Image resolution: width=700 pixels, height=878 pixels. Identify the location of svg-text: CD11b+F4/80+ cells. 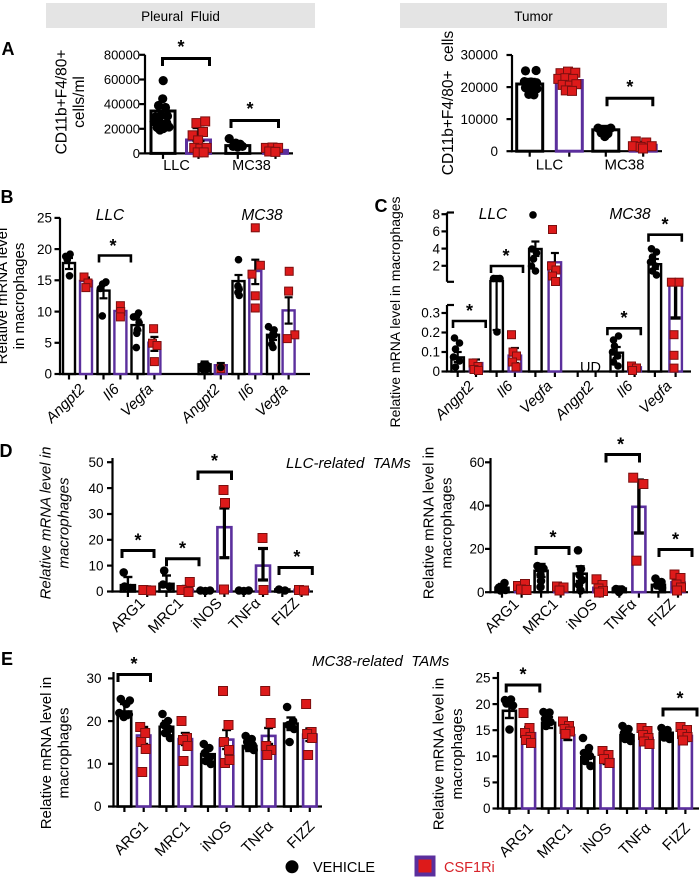
(448, 103).